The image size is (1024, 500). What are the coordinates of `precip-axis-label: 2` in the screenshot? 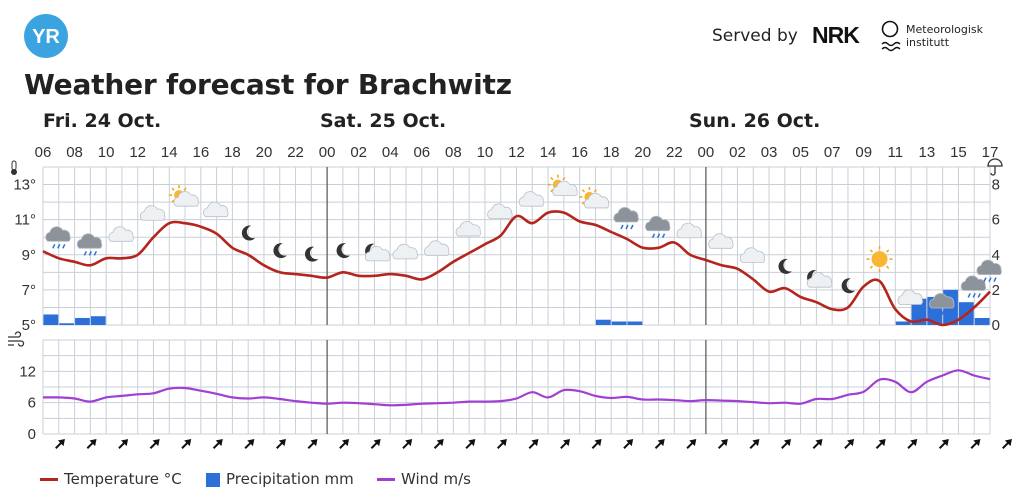 It's located at (996, 290).